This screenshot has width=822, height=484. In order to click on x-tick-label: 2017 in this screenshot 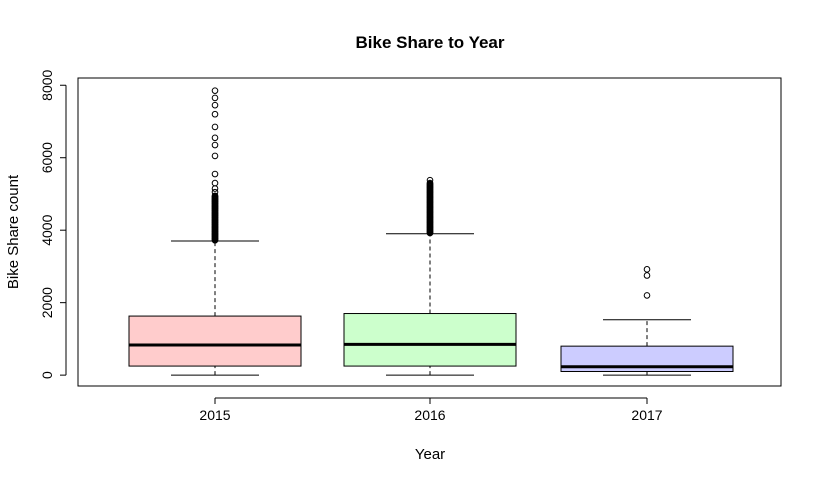, I will do `click(646, 415)`.